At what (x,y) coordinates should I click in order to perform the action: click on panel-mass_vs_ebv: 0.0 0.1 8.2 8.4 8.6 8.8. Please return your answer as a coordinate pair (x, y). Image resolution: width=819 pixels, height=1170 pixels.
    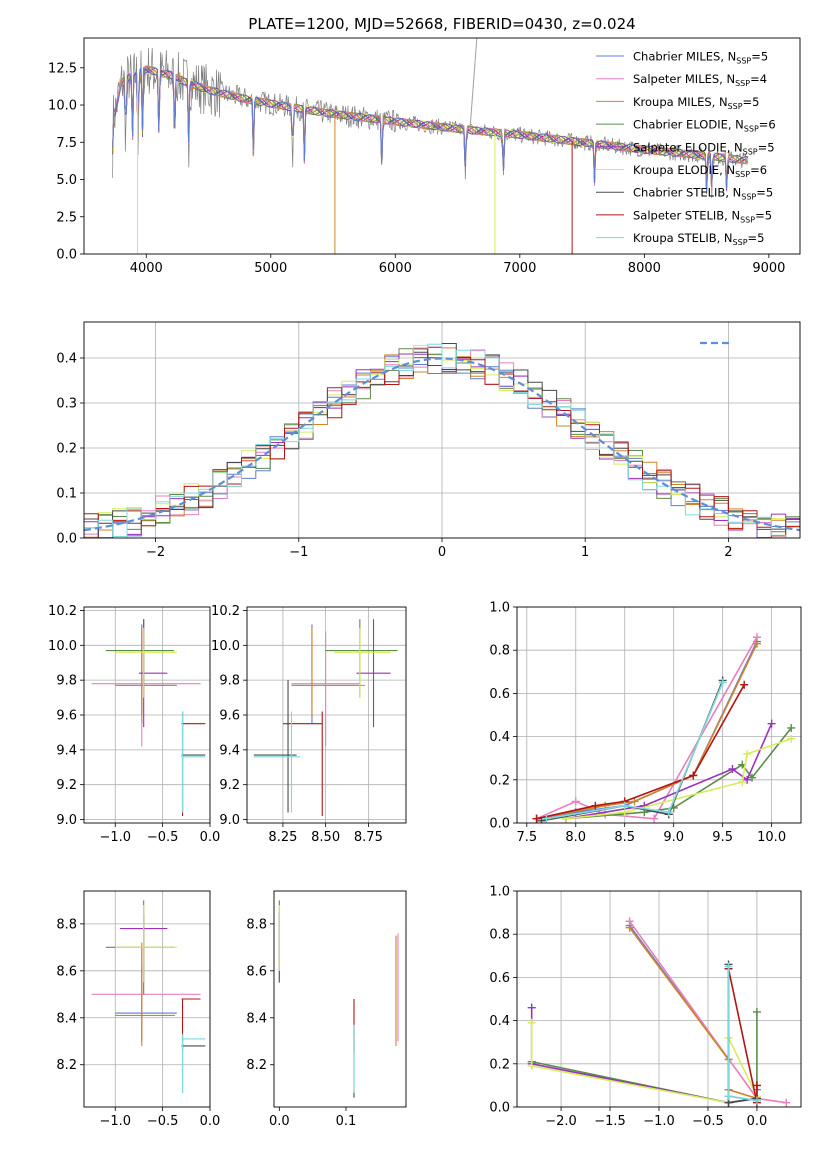
    Looking at the image, I should click on (326, 1009).